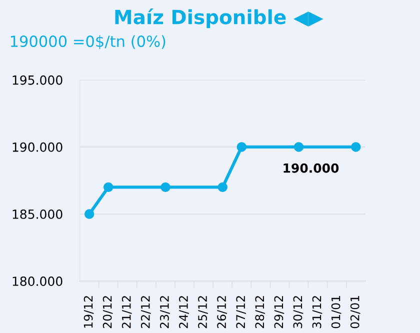  I want to click on y-tick-label: 195.000, so click(37, 80).